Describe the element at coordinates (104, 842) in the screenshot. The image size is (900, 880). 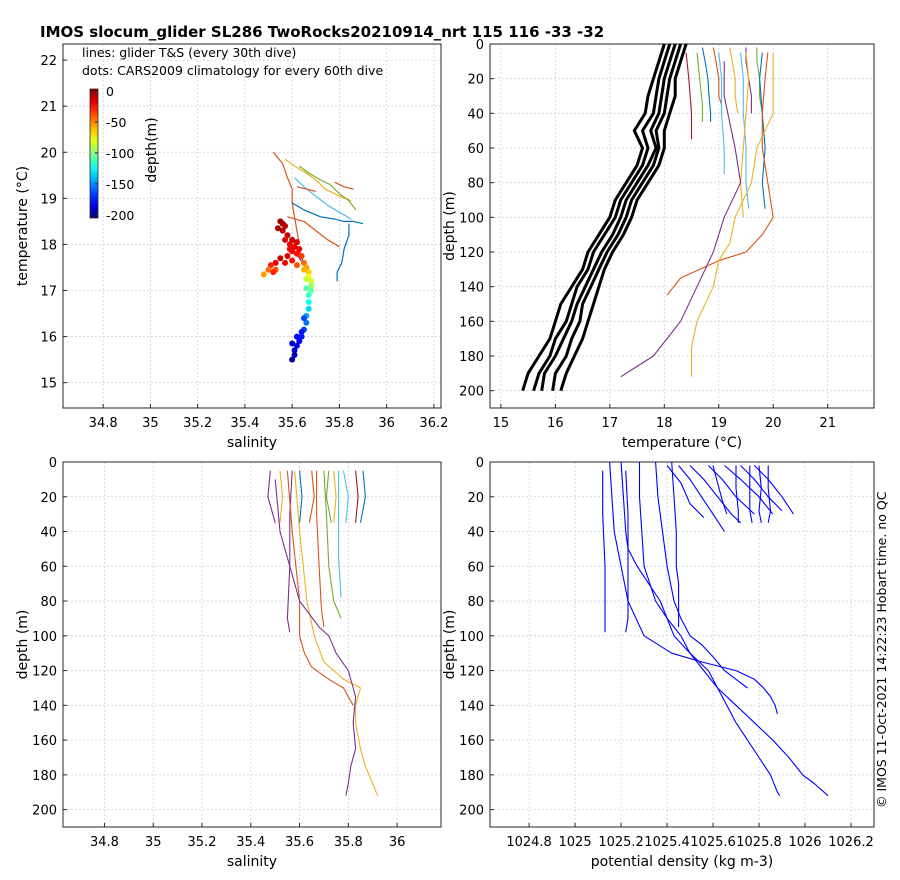
I see `x-tick-label: 34.8` at that location.